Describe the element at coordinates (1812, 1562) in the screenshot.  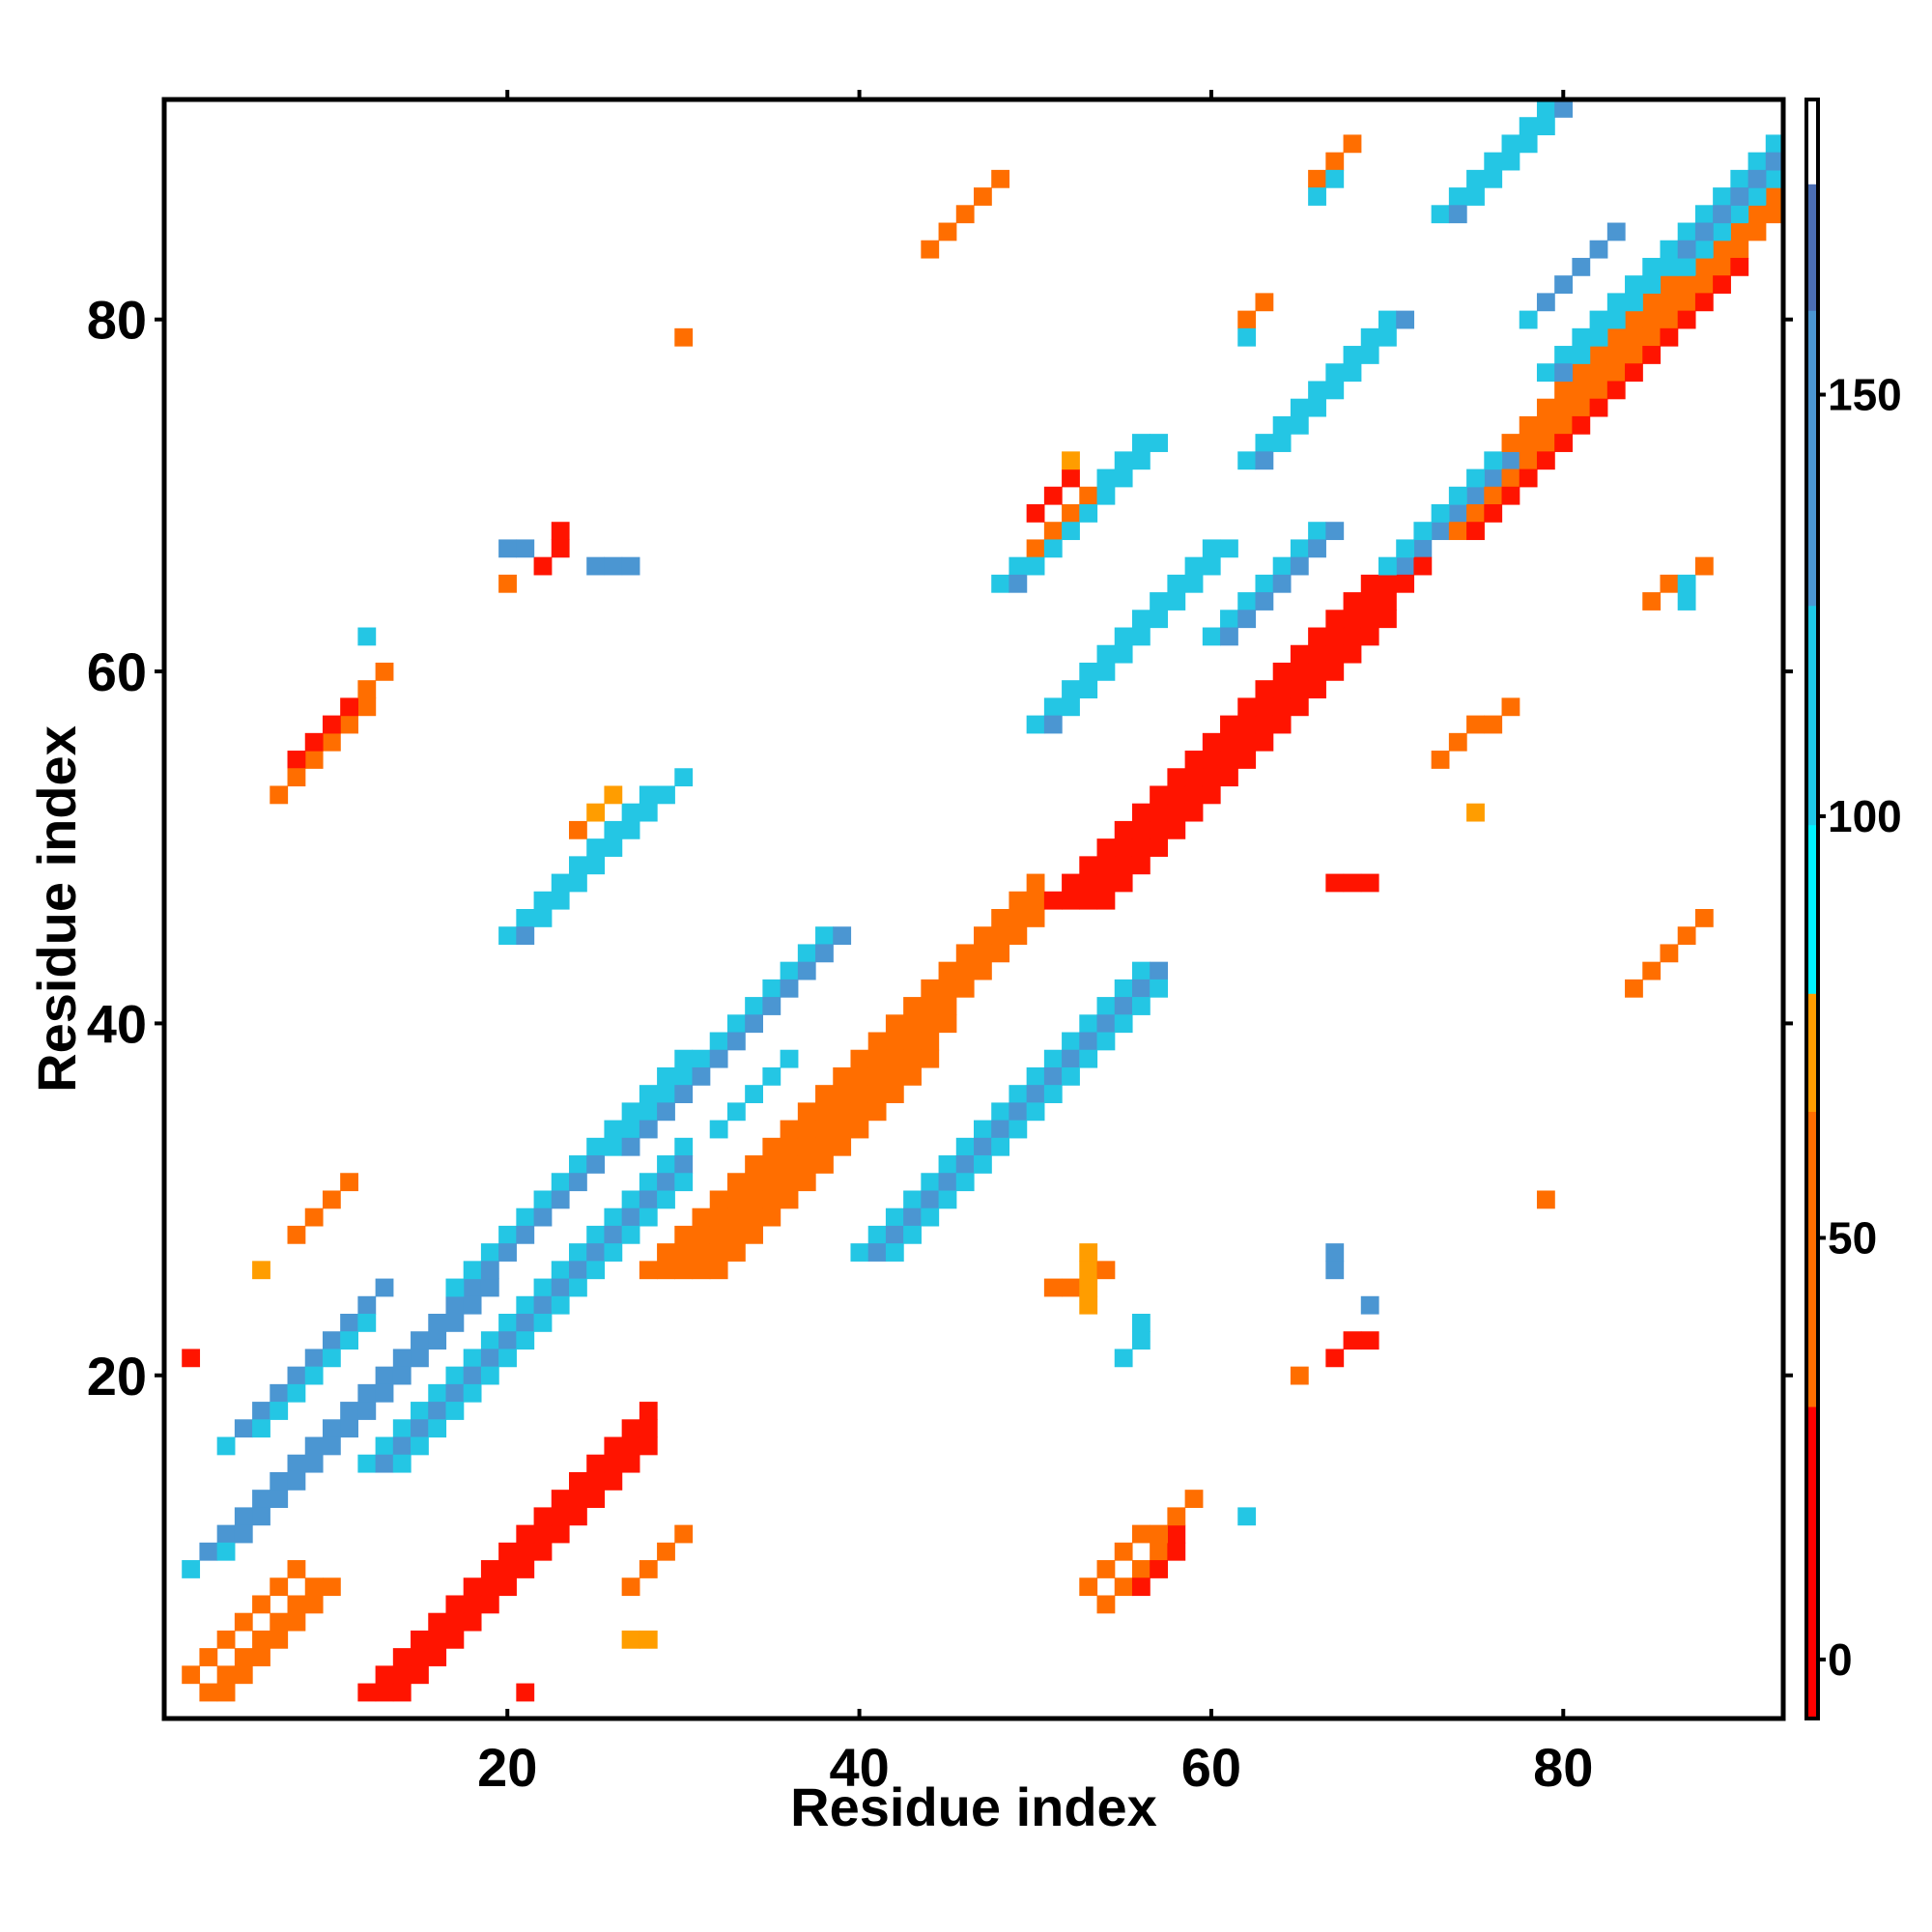
I see `colorbar-band` at that location.